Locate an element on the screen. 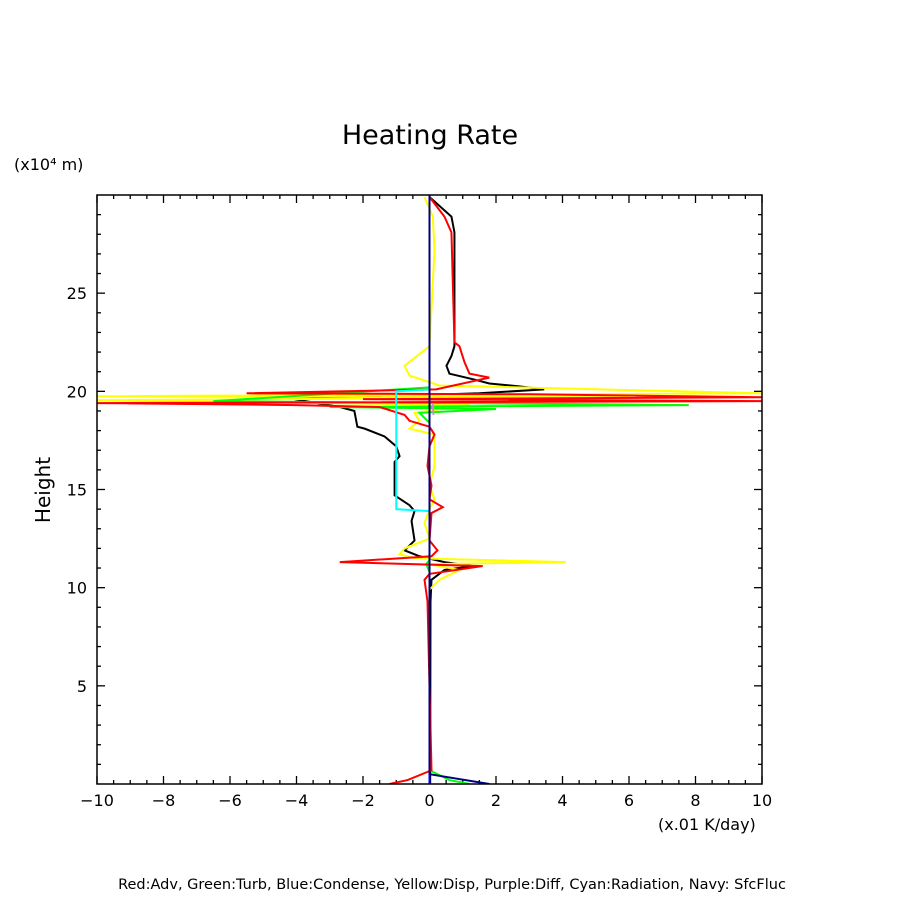 This screenshot has height=904, width=904. chart-title: Heating Rate is located at coordinates (430, 135).